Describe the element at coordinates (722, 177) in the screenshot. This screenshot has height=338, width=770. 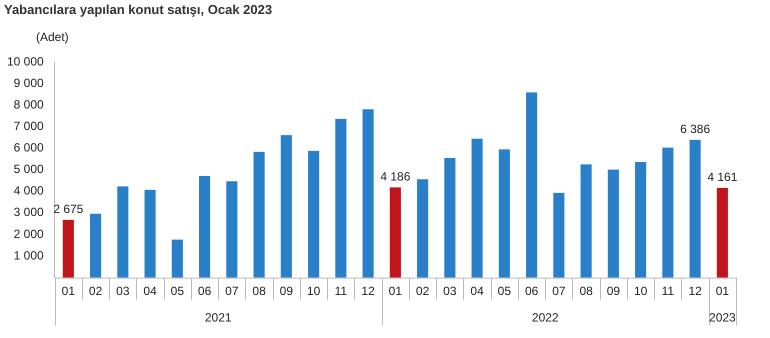
I see `data-label: 4 161` at that location.